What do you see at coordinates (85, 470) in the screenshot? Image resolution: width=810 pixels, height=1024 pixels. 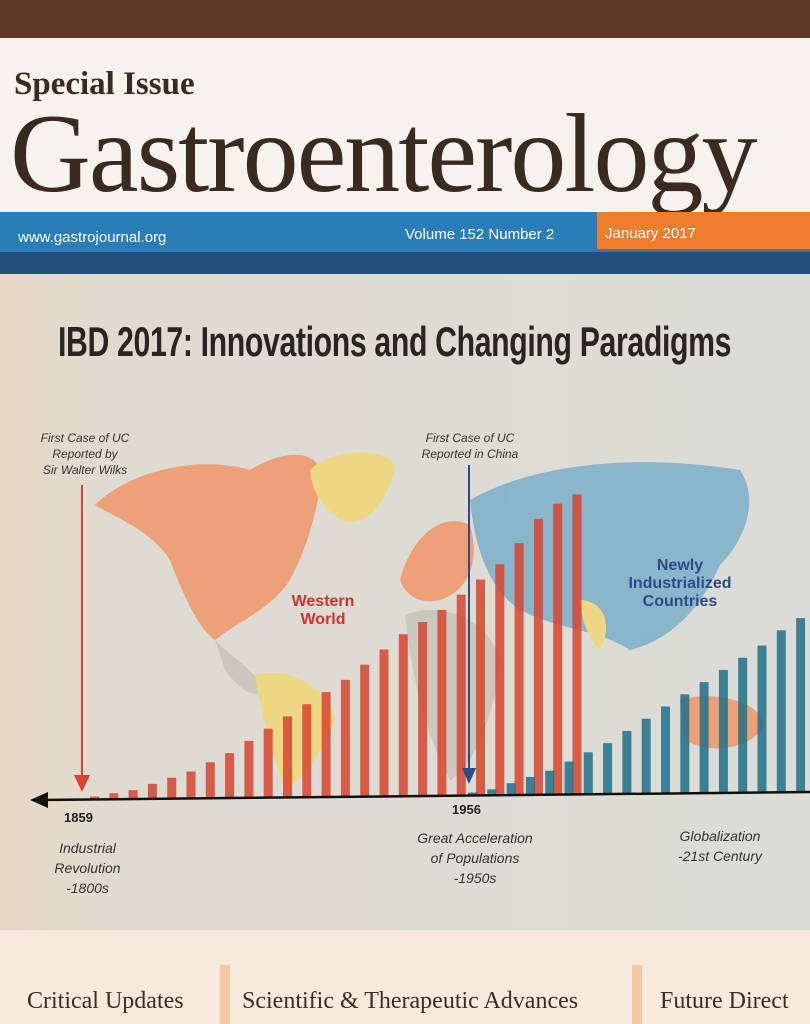 I see `note-line: Sir Walter Wilks` at bounding box center [85, 470].